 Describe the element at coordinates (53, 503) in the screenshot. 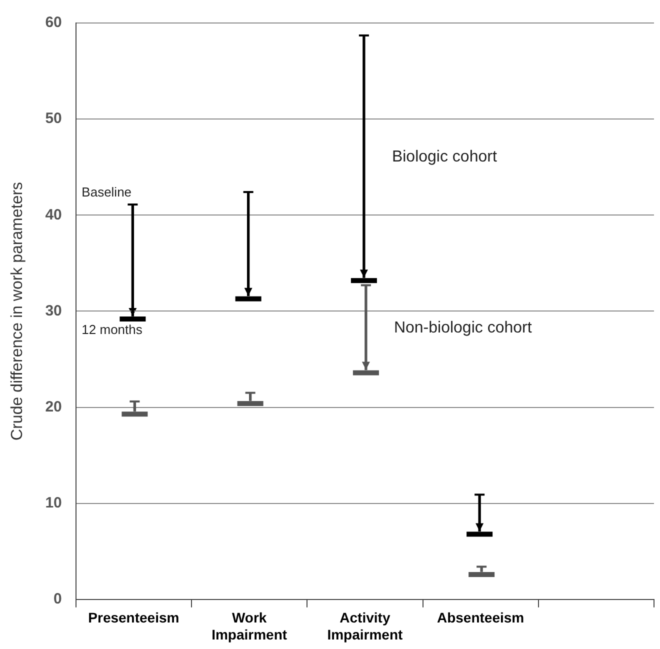

I see `y-tick-label: 10` at that location.